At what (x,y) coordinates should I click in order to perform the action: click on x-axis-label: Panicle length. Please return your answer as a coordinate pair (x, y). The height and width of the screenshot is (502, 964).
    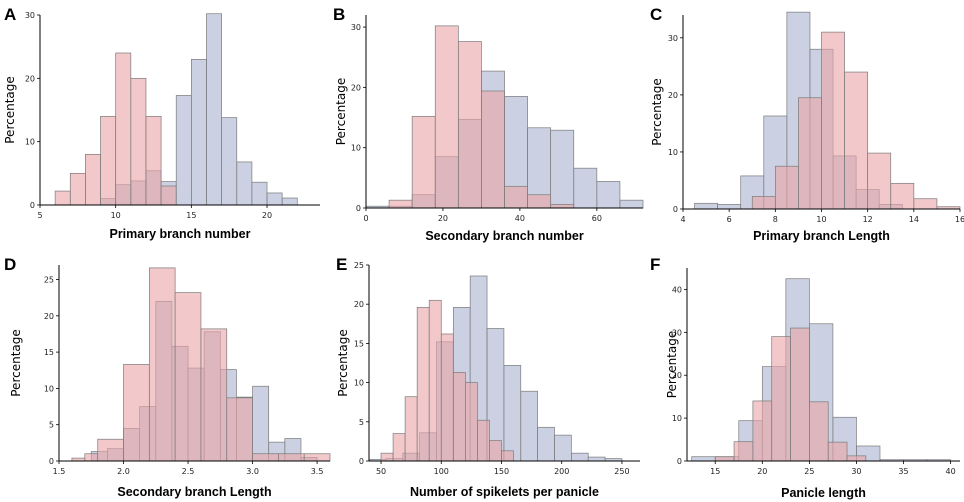
    Looking at the image, I should click on (823, 493).